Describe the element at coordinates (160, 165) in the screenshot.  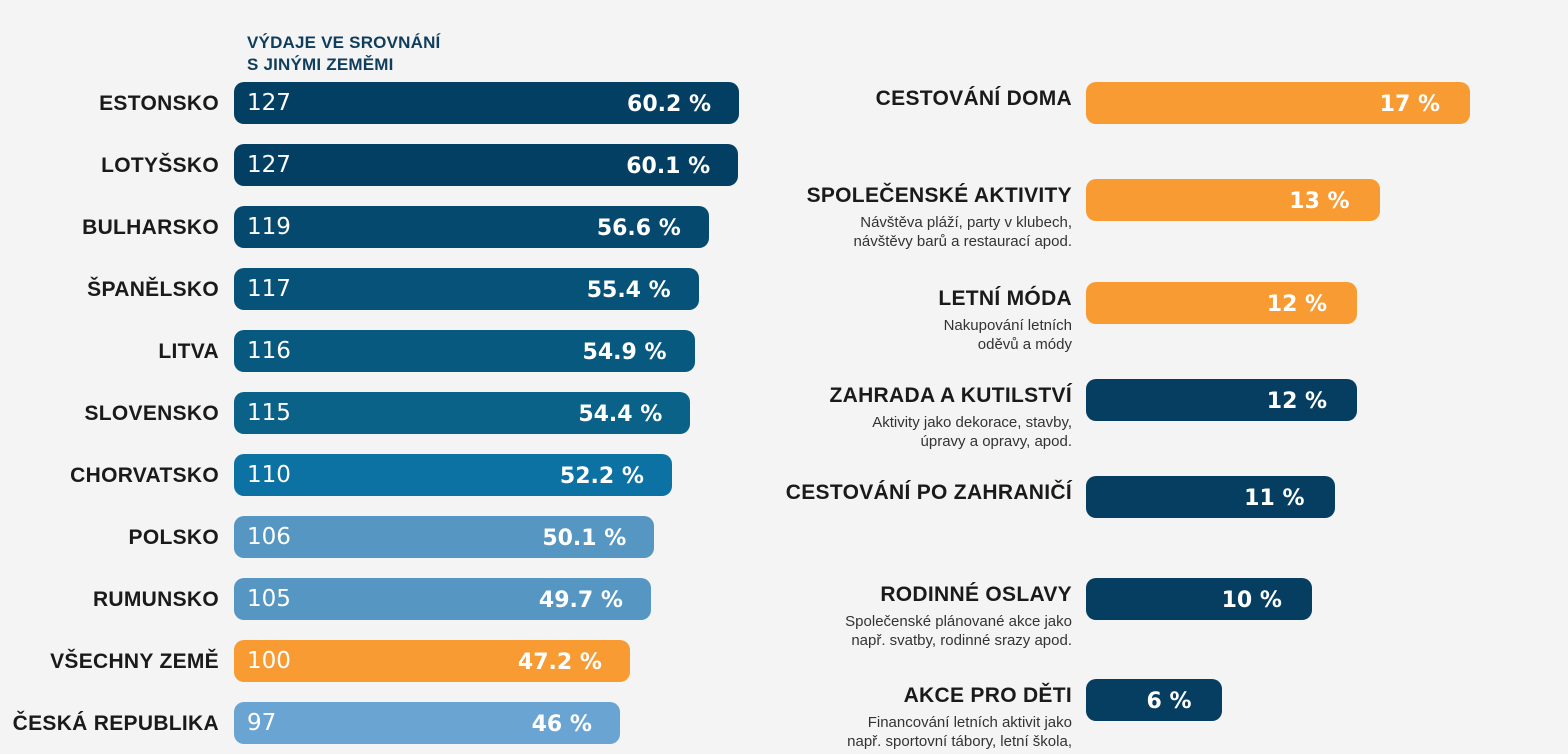
I see `country-label: LOTYŠSKO` at that location.